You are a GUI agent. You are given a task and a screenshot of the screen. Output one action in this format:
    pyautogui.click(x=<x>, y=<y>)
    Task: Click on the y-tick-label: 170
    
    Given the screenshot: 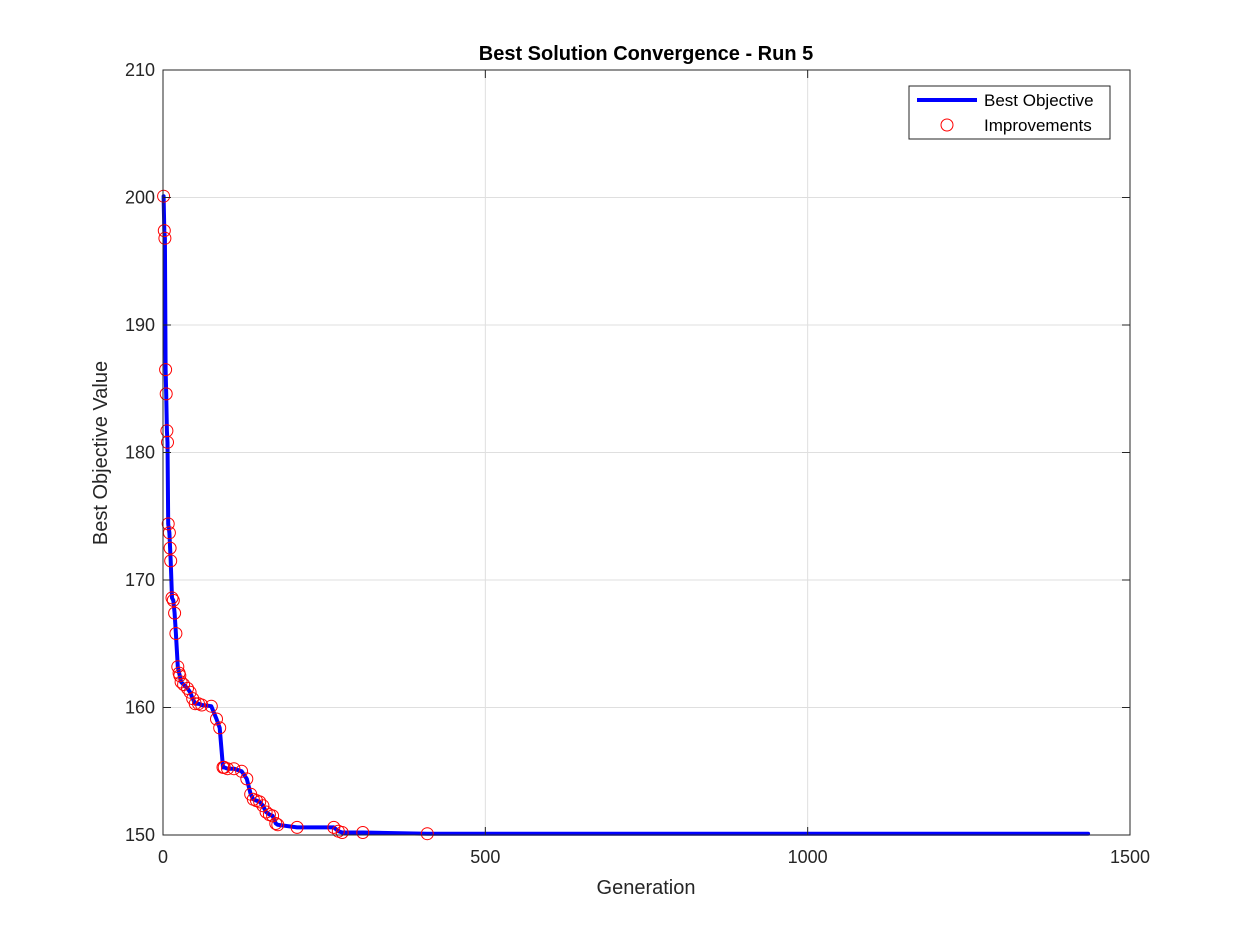 What is the action you would take?
    pyautogui.click(x=140, y=580)
    